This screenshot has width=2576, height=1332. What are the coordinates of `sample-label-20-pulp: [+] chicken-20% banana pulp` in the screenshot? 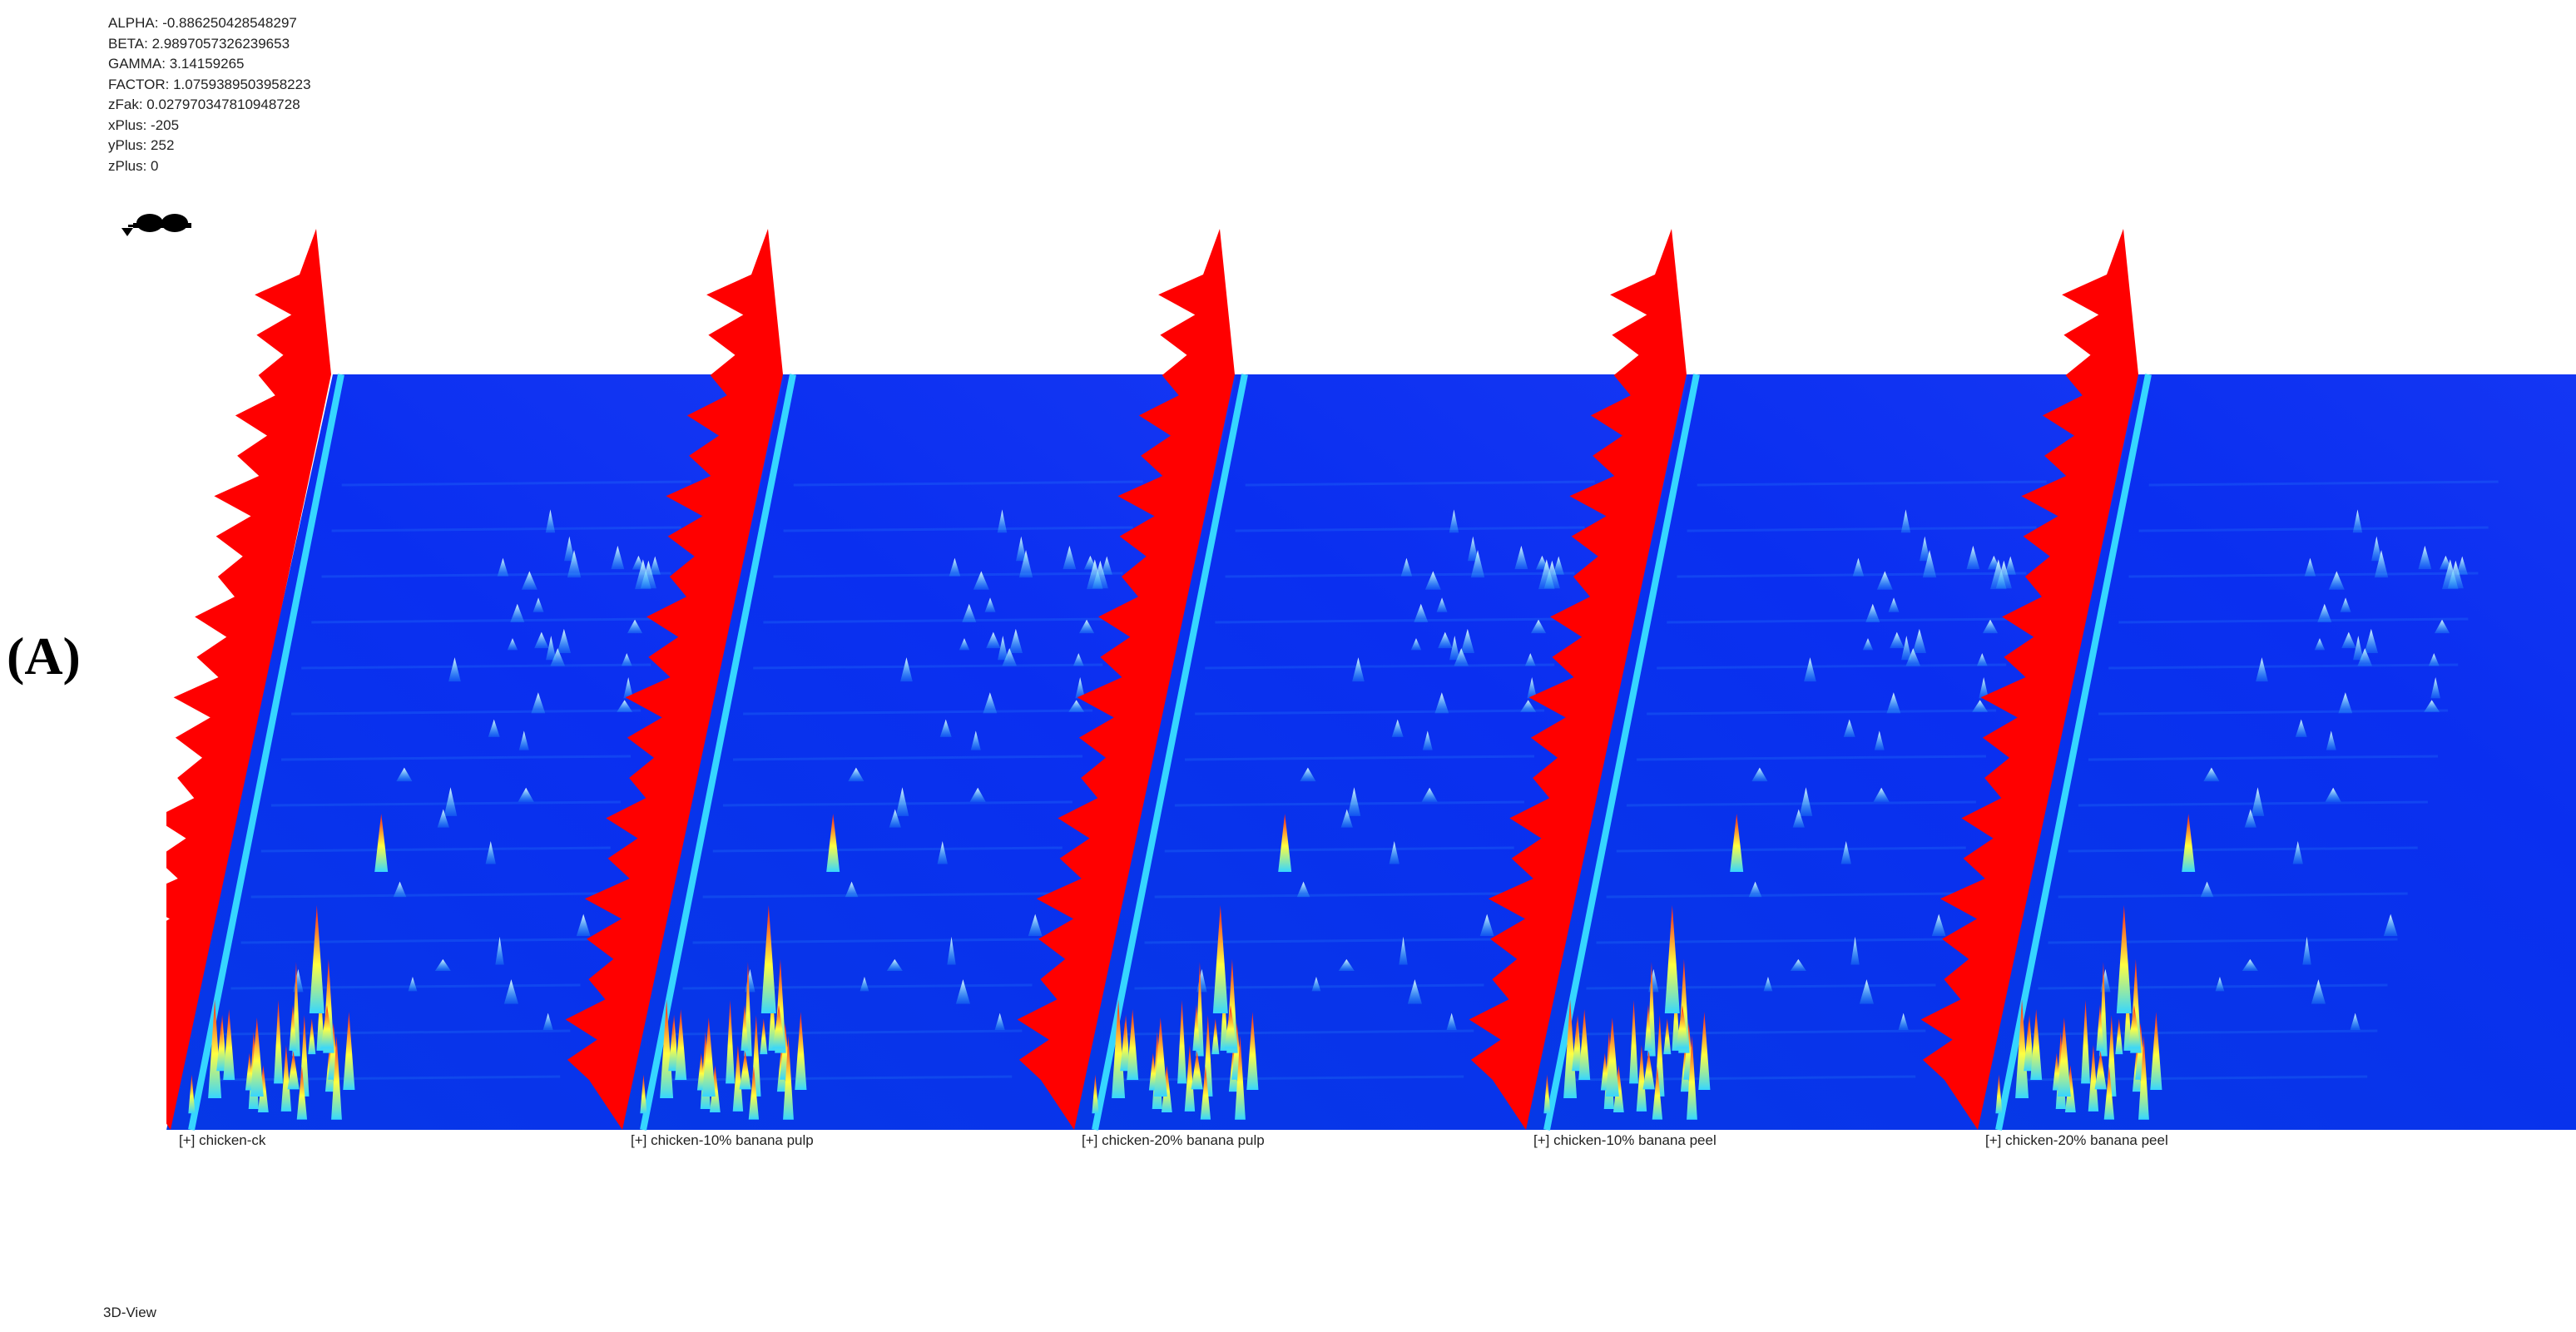 It's located at (1173, 1140).